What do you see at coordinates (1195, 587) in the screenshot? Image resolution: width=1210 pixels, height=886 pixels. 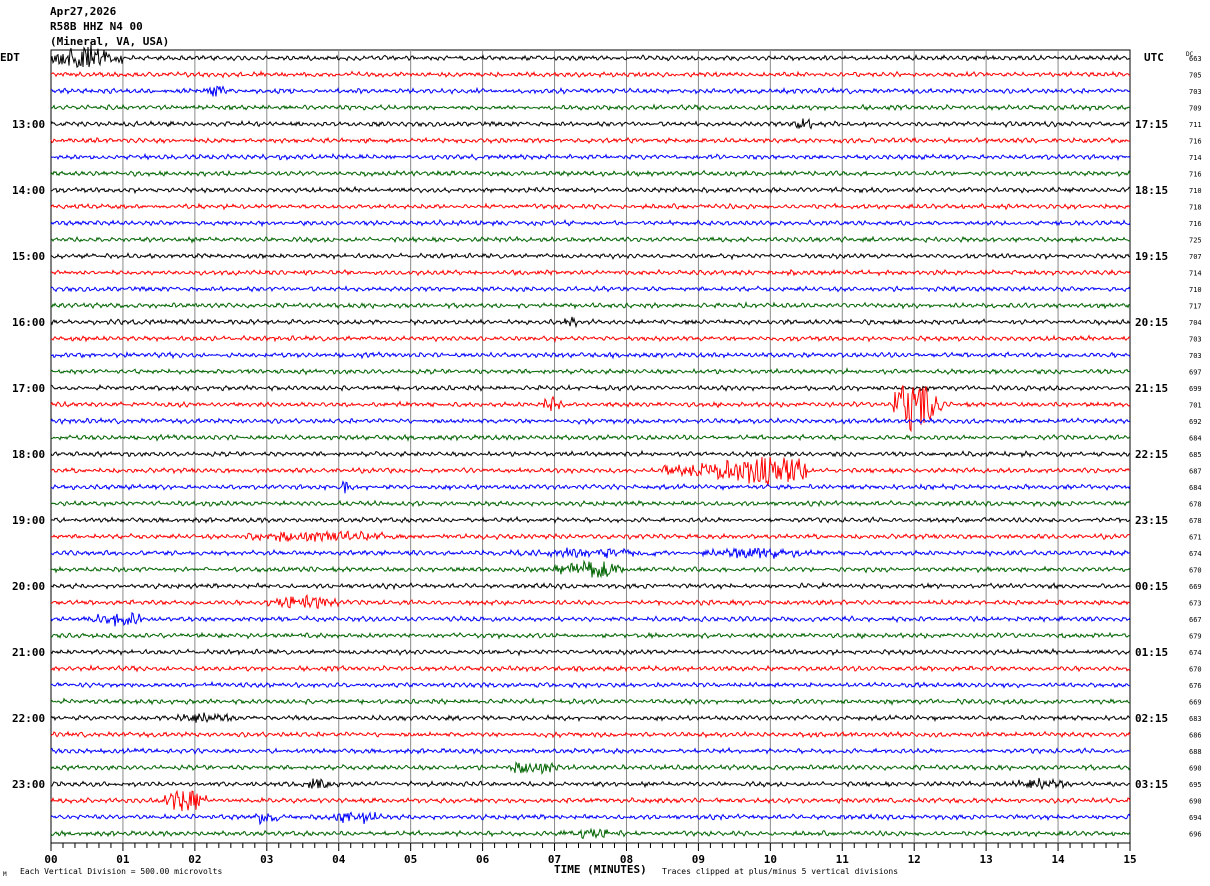 I see `dc-offset-32: 669` at bounding box center [1195, 587].